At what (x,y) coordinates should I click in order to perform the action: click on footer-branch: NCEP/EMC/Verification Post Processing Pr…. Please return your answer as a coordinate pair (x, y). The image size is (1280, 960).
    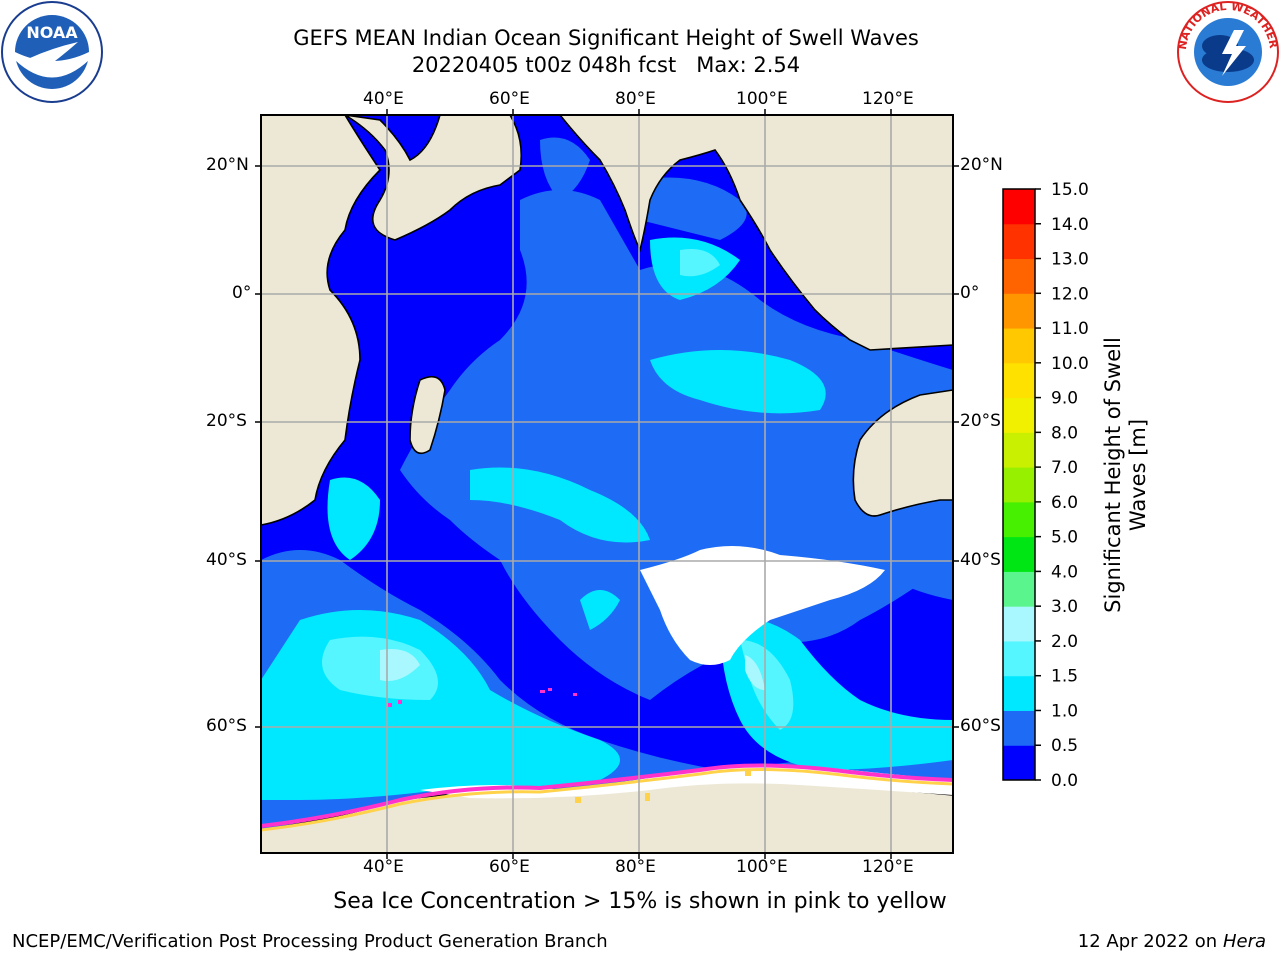
    Looking at the image, I should click on (310, 941).